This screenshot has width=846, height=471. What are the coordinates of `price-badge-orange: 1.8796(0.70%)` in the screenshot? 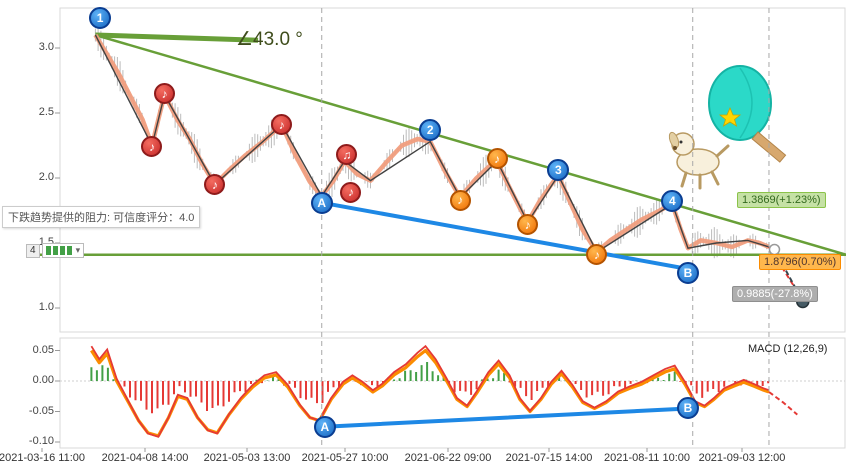 It's located at (800, 262).